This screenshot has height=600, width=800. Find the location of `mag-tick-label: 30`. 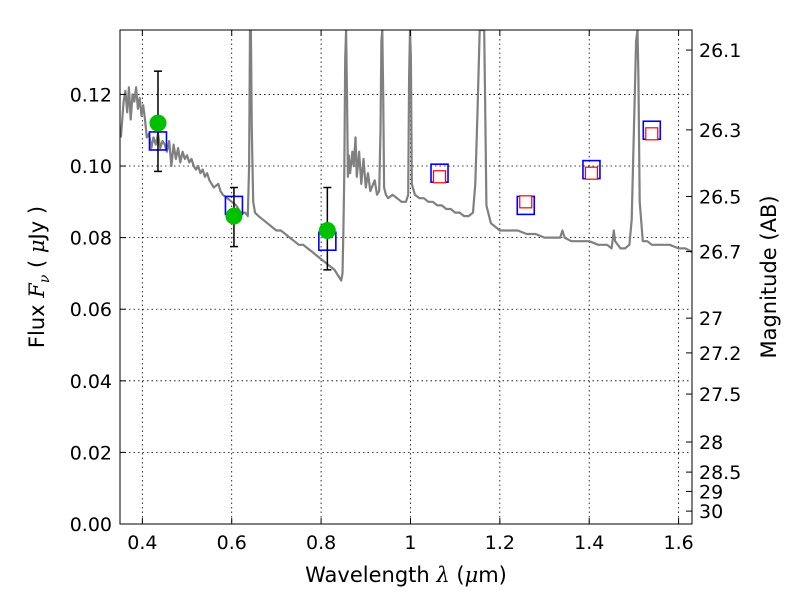

mag-tick-label: 30 is located at coordinates (711, 512).